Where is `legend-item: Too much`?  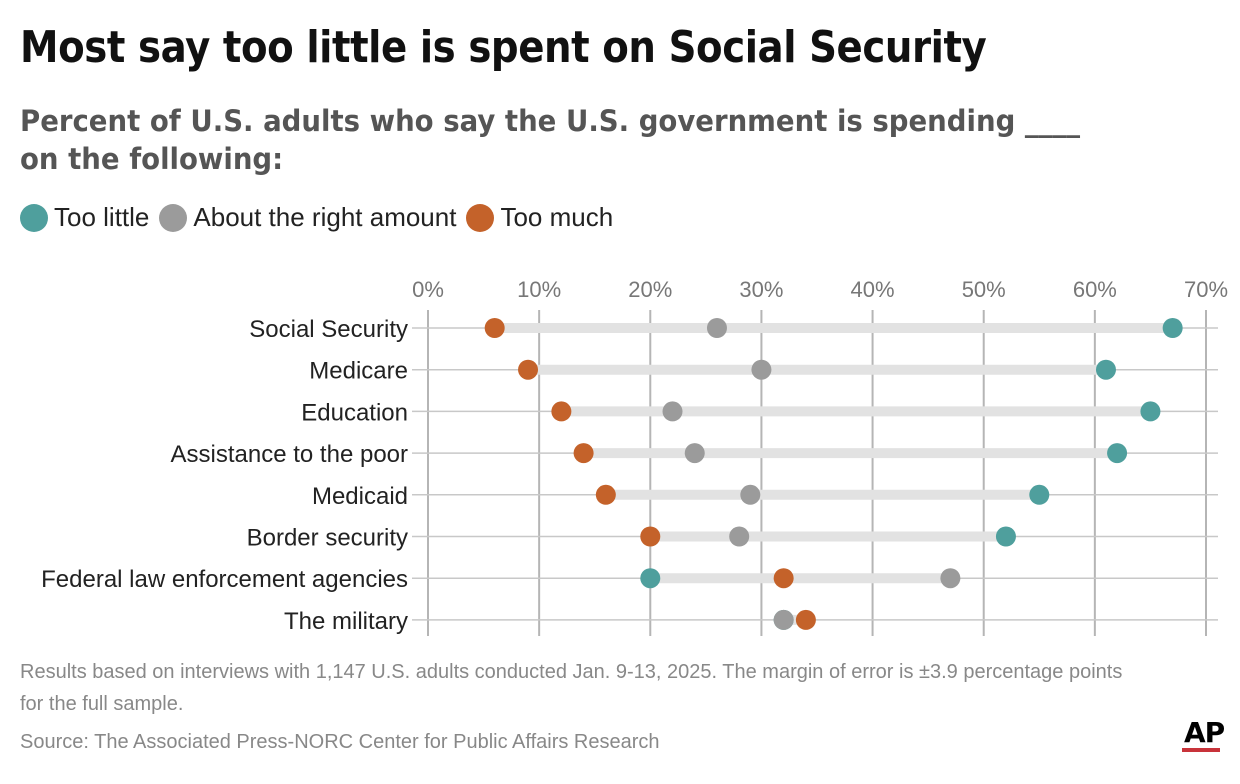 legend-item: Too much is located at coordinates (539, 217).